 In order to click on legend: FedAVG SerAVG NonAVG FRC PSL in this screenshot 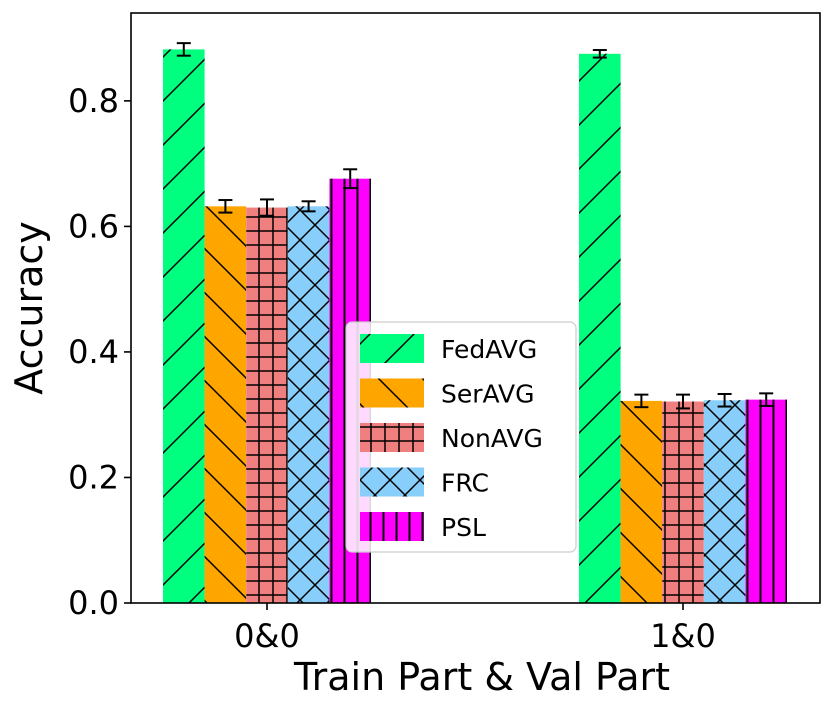, I will do `click(461, 437)`.